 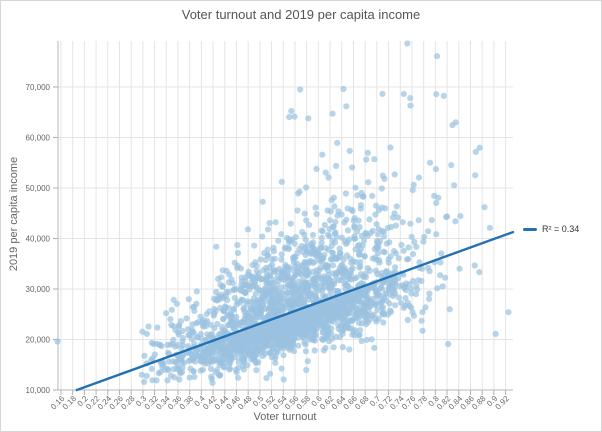 What do you see at coordinates (38, 339) in the screenshot?
I see `y-tick-label: 20,000` at bounding box center [38, 339].